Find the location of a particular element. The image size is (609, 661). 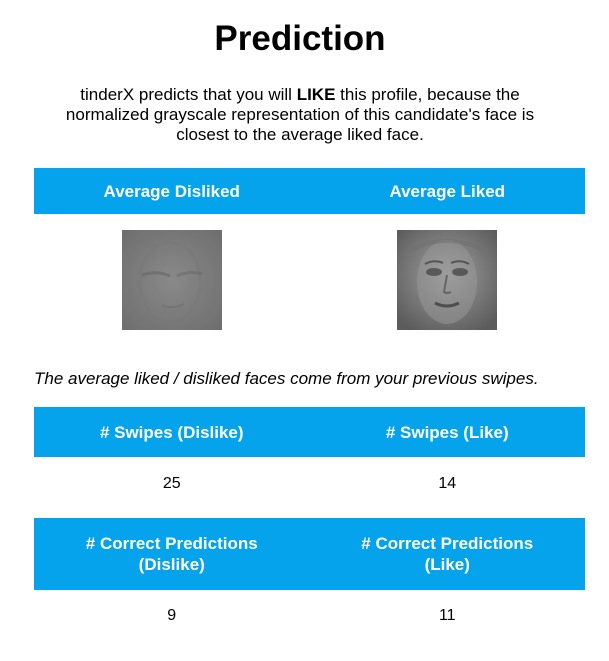

swipes-like-value: 14 is located at coordinates (447, 483).